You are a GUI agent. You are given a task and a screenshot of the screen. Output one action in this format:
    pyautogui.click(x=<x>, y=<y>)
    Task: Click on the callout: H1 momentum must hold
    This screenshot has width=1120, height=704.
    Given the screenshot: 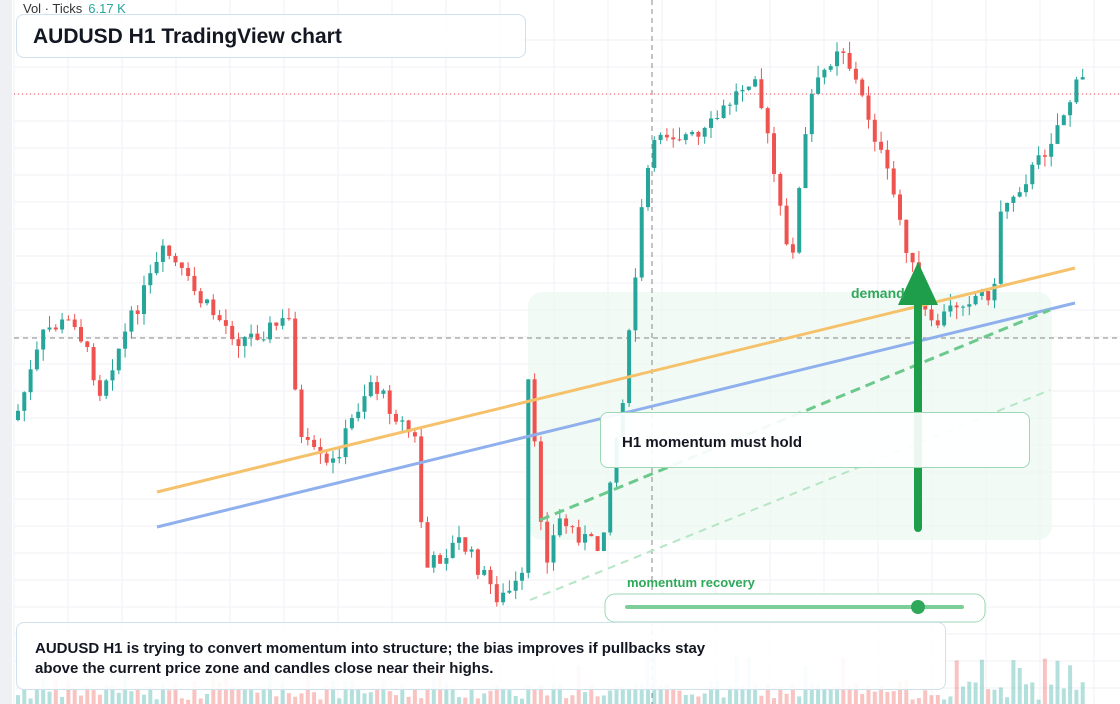 What is the action you would take?
    pyautogui.click(x=815, y=440)
    